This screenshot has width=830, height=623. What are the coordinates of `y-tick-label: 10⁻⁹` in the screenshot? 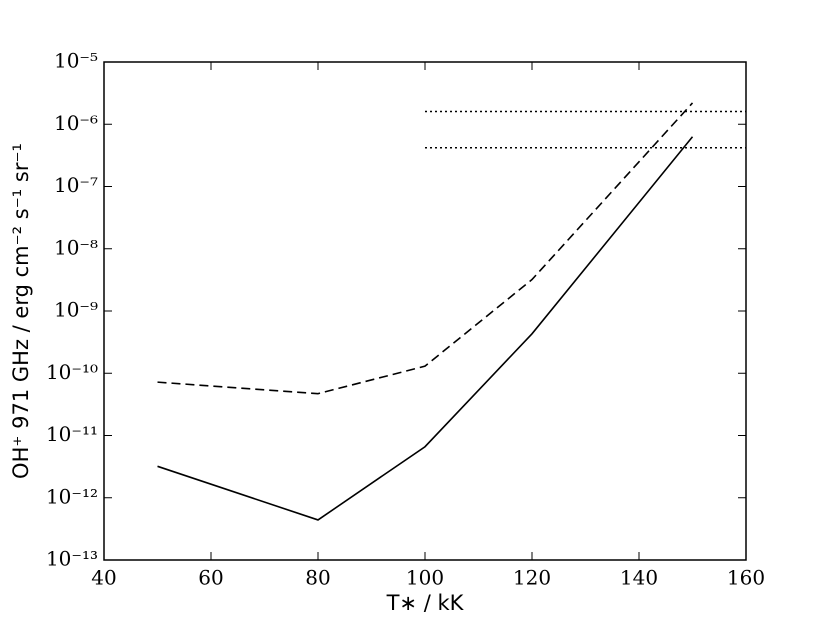 It's located at (76, 310).